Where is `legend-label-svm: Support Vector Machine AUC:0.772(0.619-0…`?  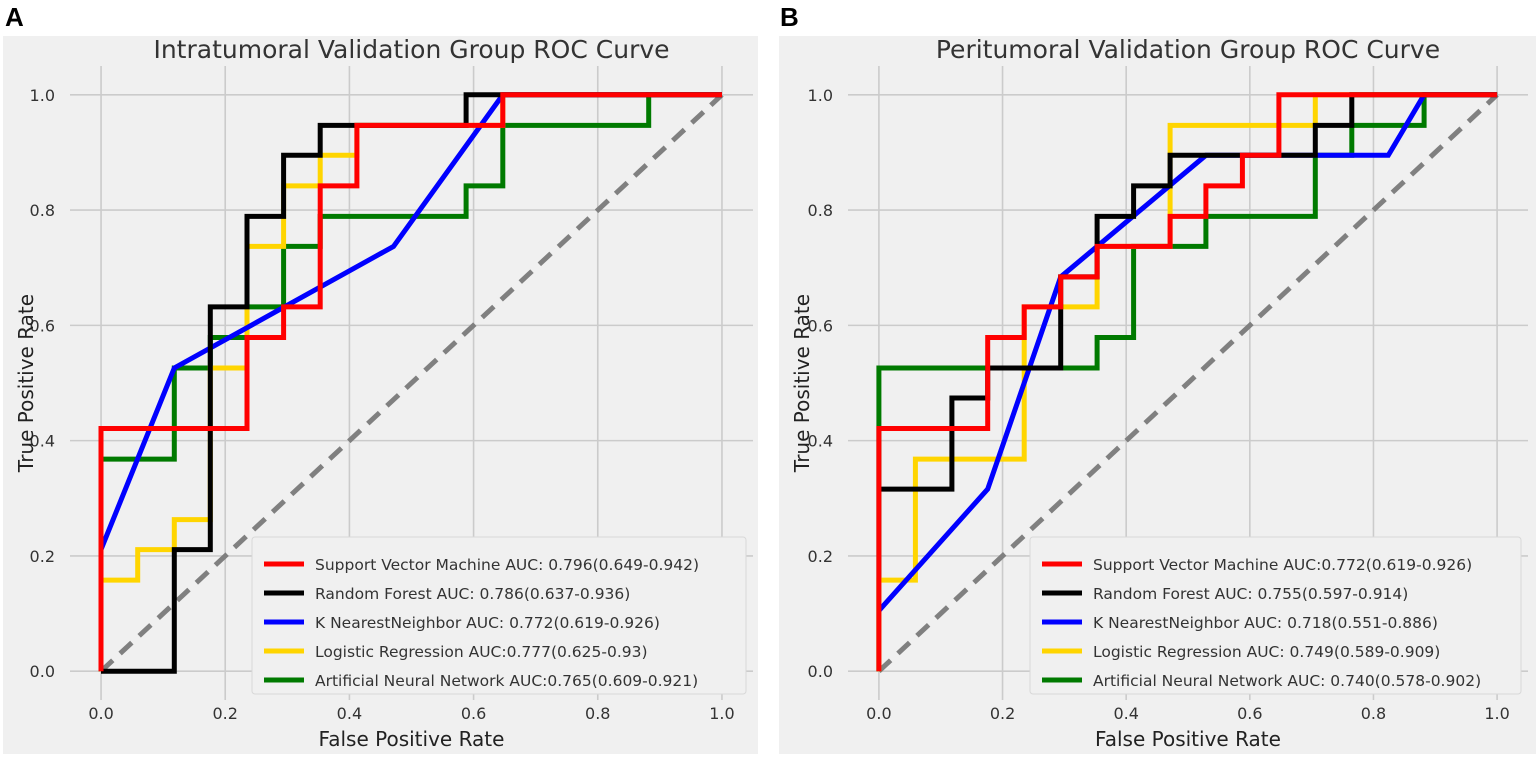 legend-label-svm: Support Vector Machine AUC:0.772(0.619-0… is located at coordinates (1282, 565).